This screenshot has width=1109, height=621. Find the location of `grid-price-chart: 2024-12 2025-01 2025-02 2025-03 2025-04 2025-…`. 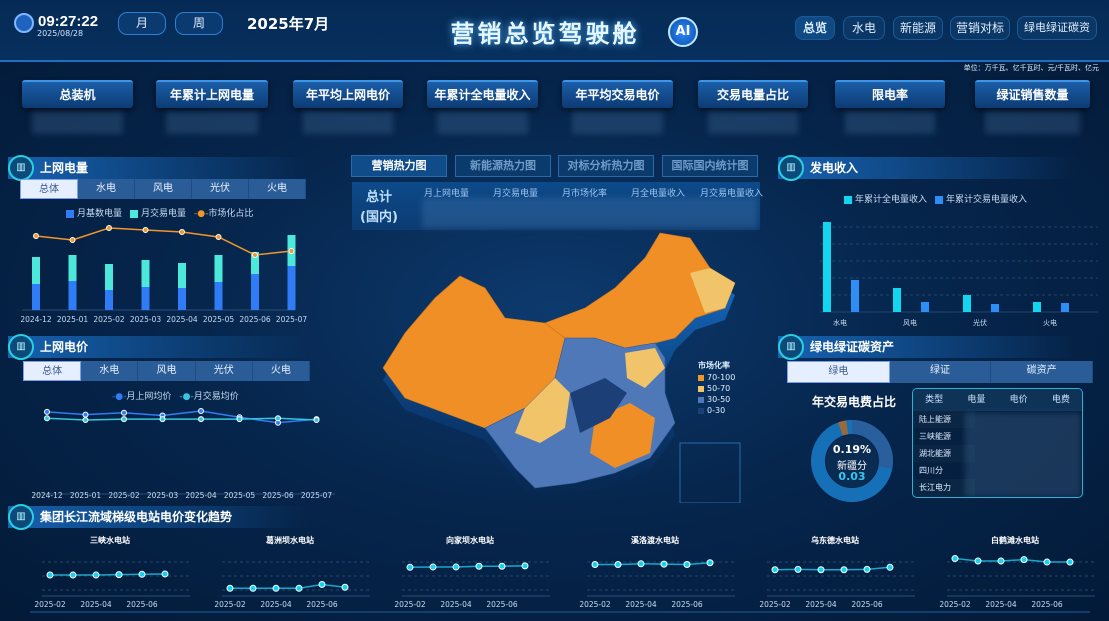

grid-price-chart: 2024-12 2025-01 2025-02 2025-03 2025-04 2025-… is located at coordinates (183, 454).